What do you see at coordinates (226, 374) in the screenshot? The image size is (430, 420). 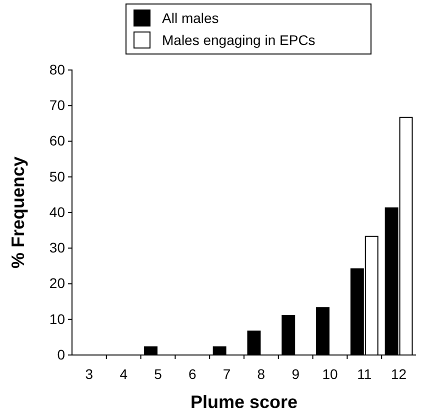 I see `x-tick-label: 7` at bounding box center [226, 374].